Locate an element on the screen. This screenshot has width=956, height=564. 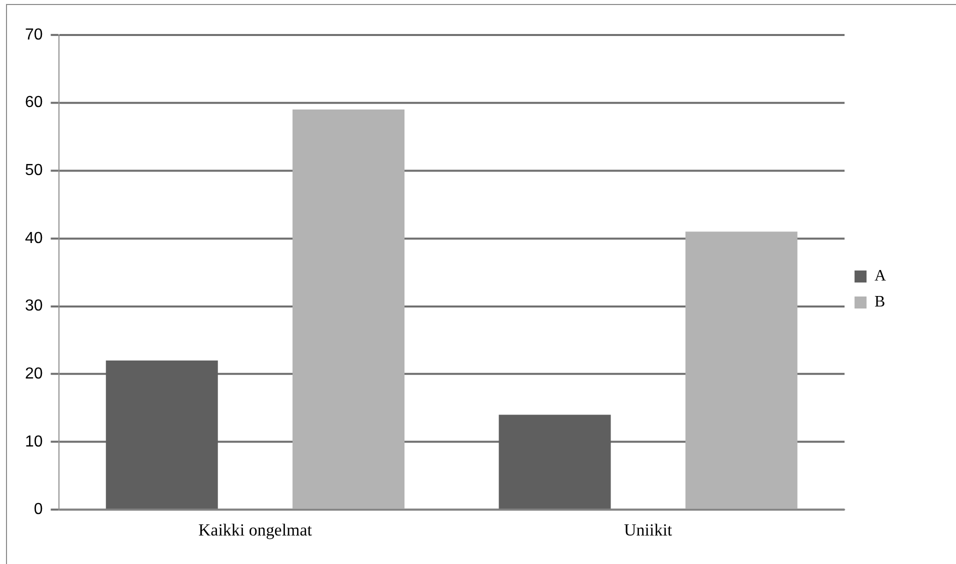
y-tick-label: 20 is located at coordinates (33, 373).